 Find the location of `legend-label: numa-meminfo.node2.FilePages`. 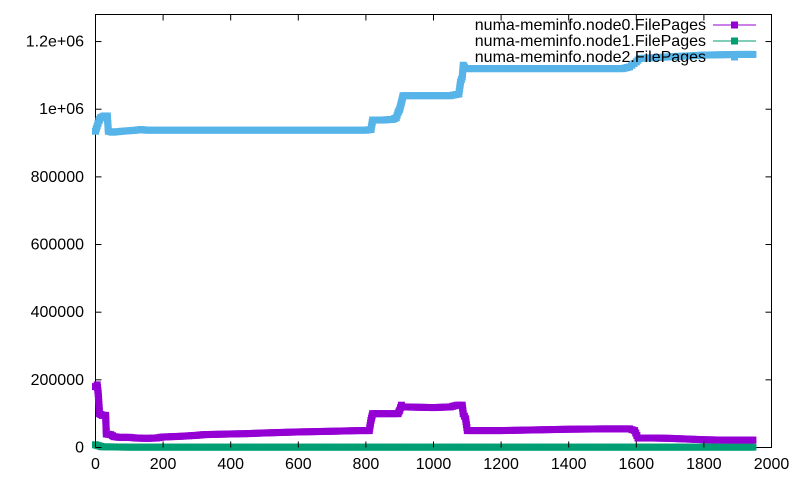

legend-label: numa-meminfo.node2.FilePages is located at coordinates (590, 57).